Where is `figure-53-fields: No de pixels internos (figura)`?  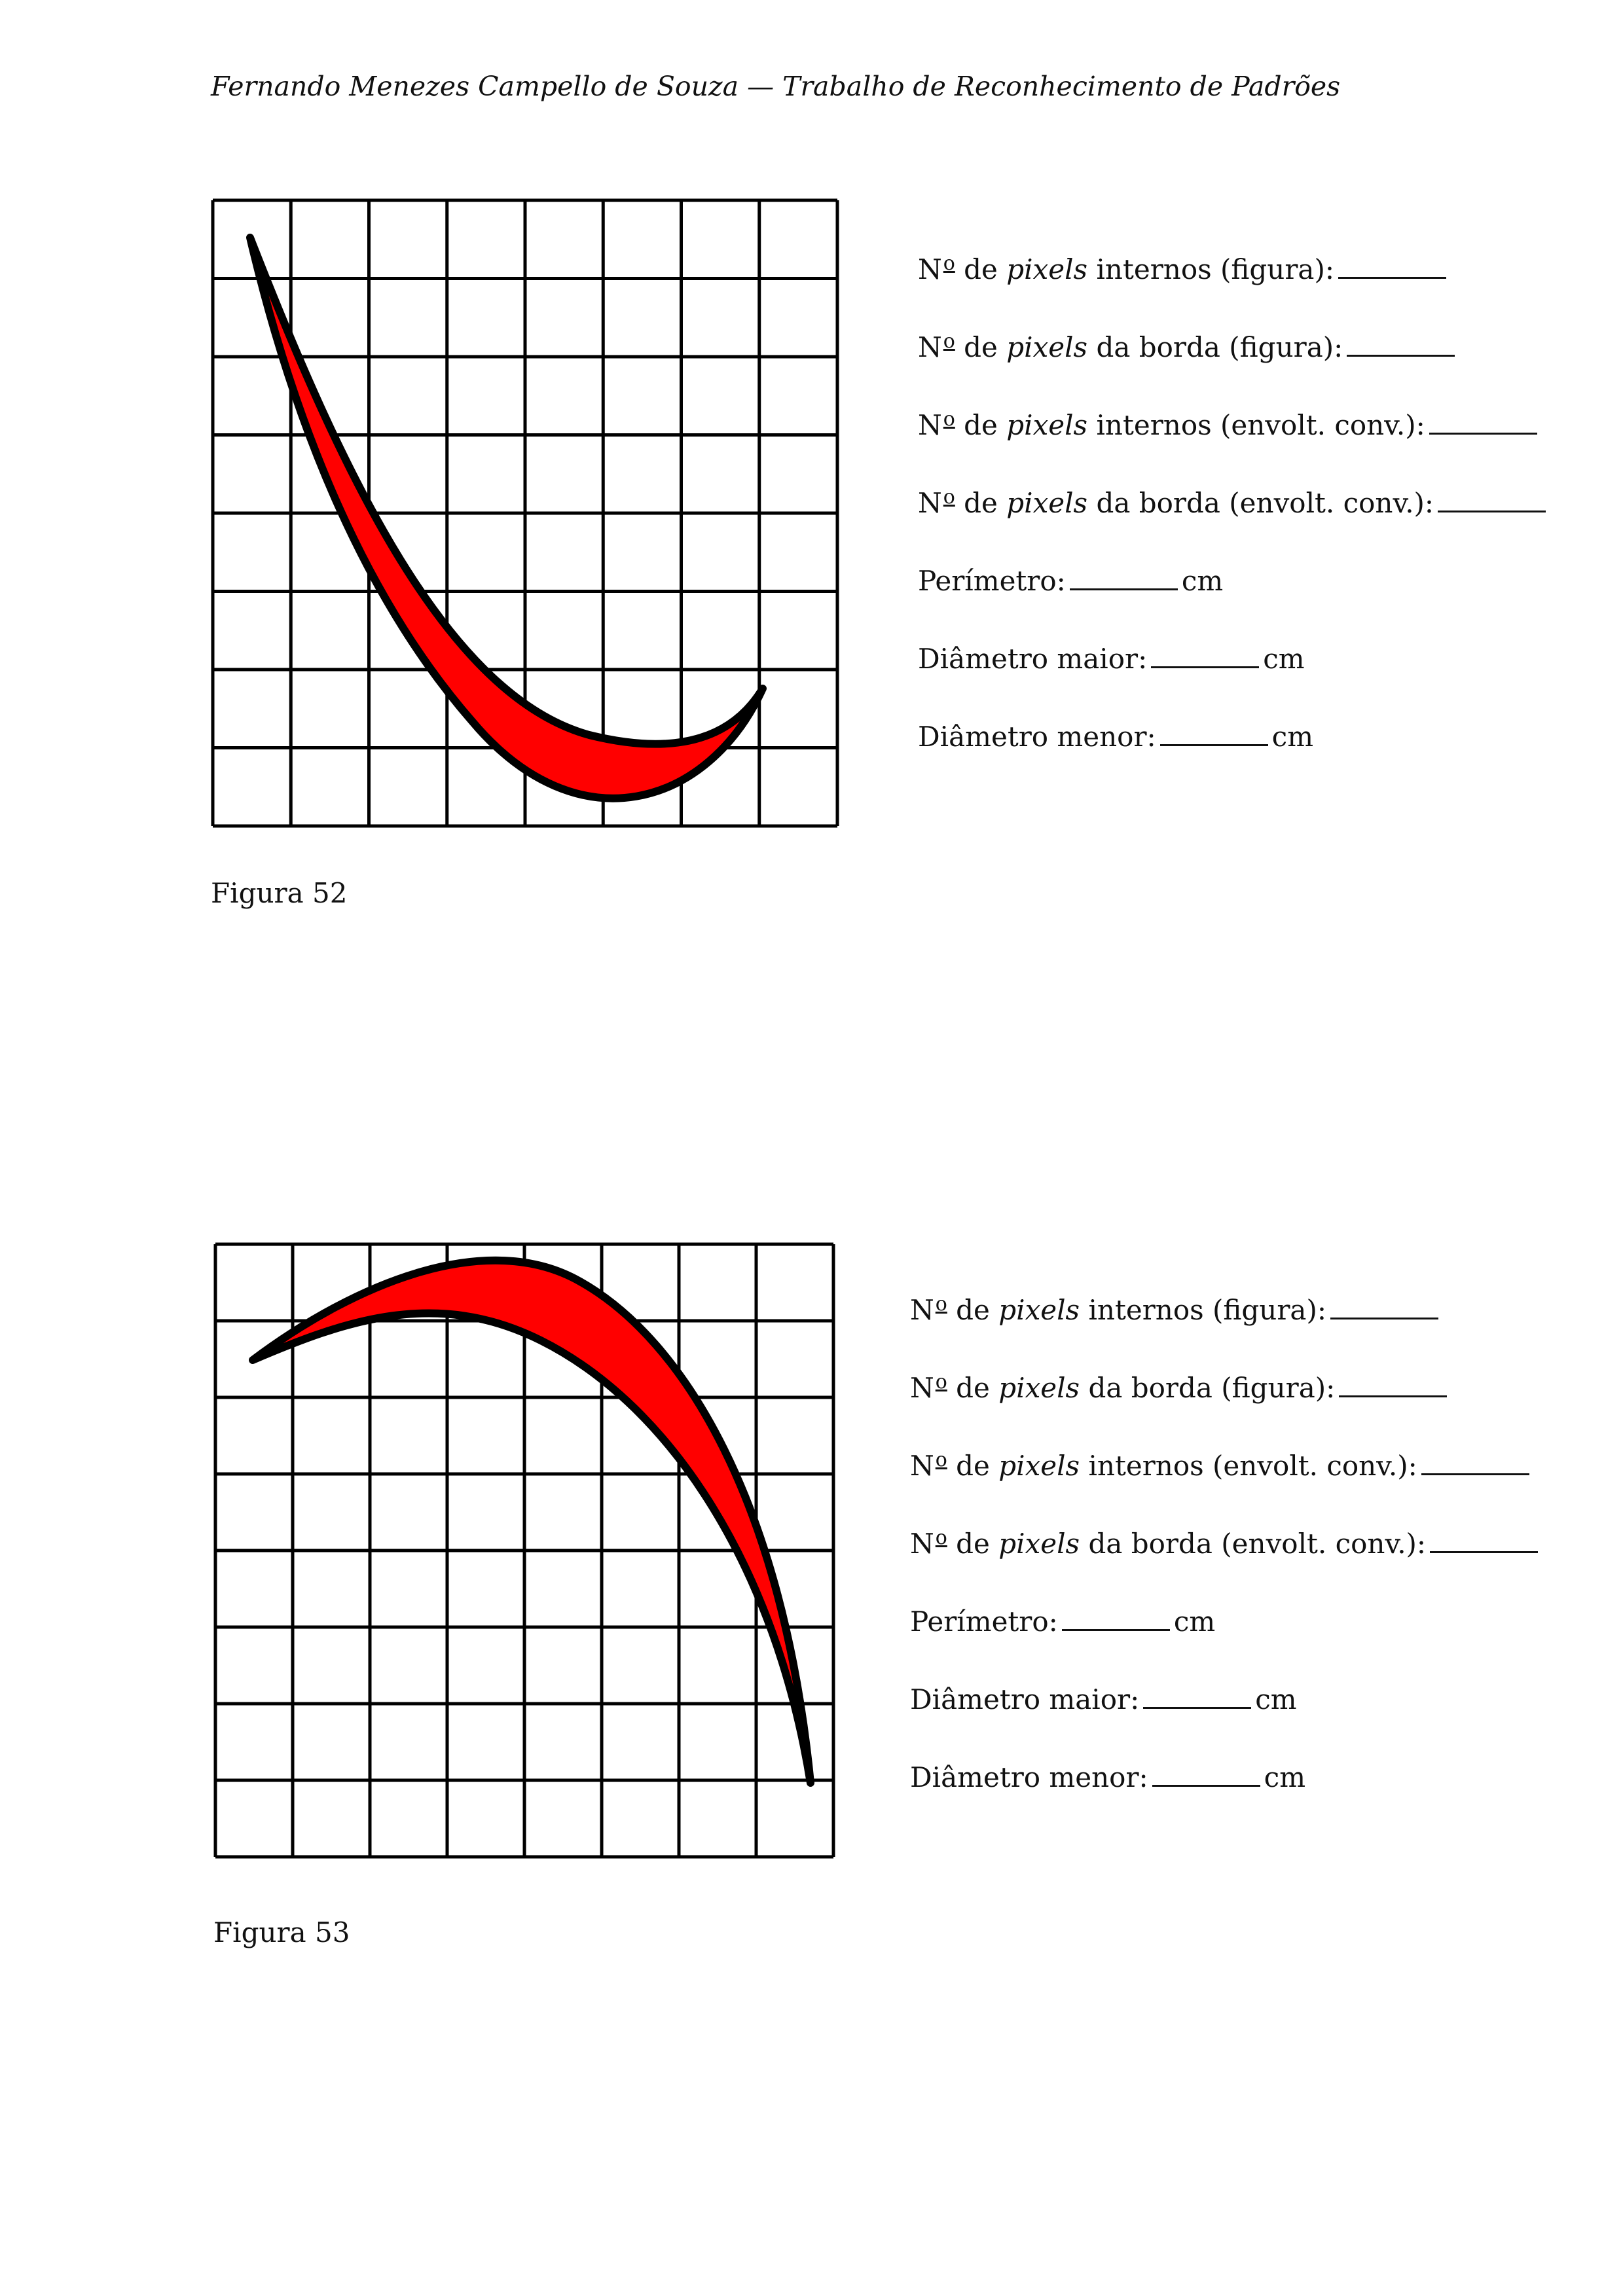 figure-53-fields: No de pixels internos (figura) is located at coordinates (1226, 1563).